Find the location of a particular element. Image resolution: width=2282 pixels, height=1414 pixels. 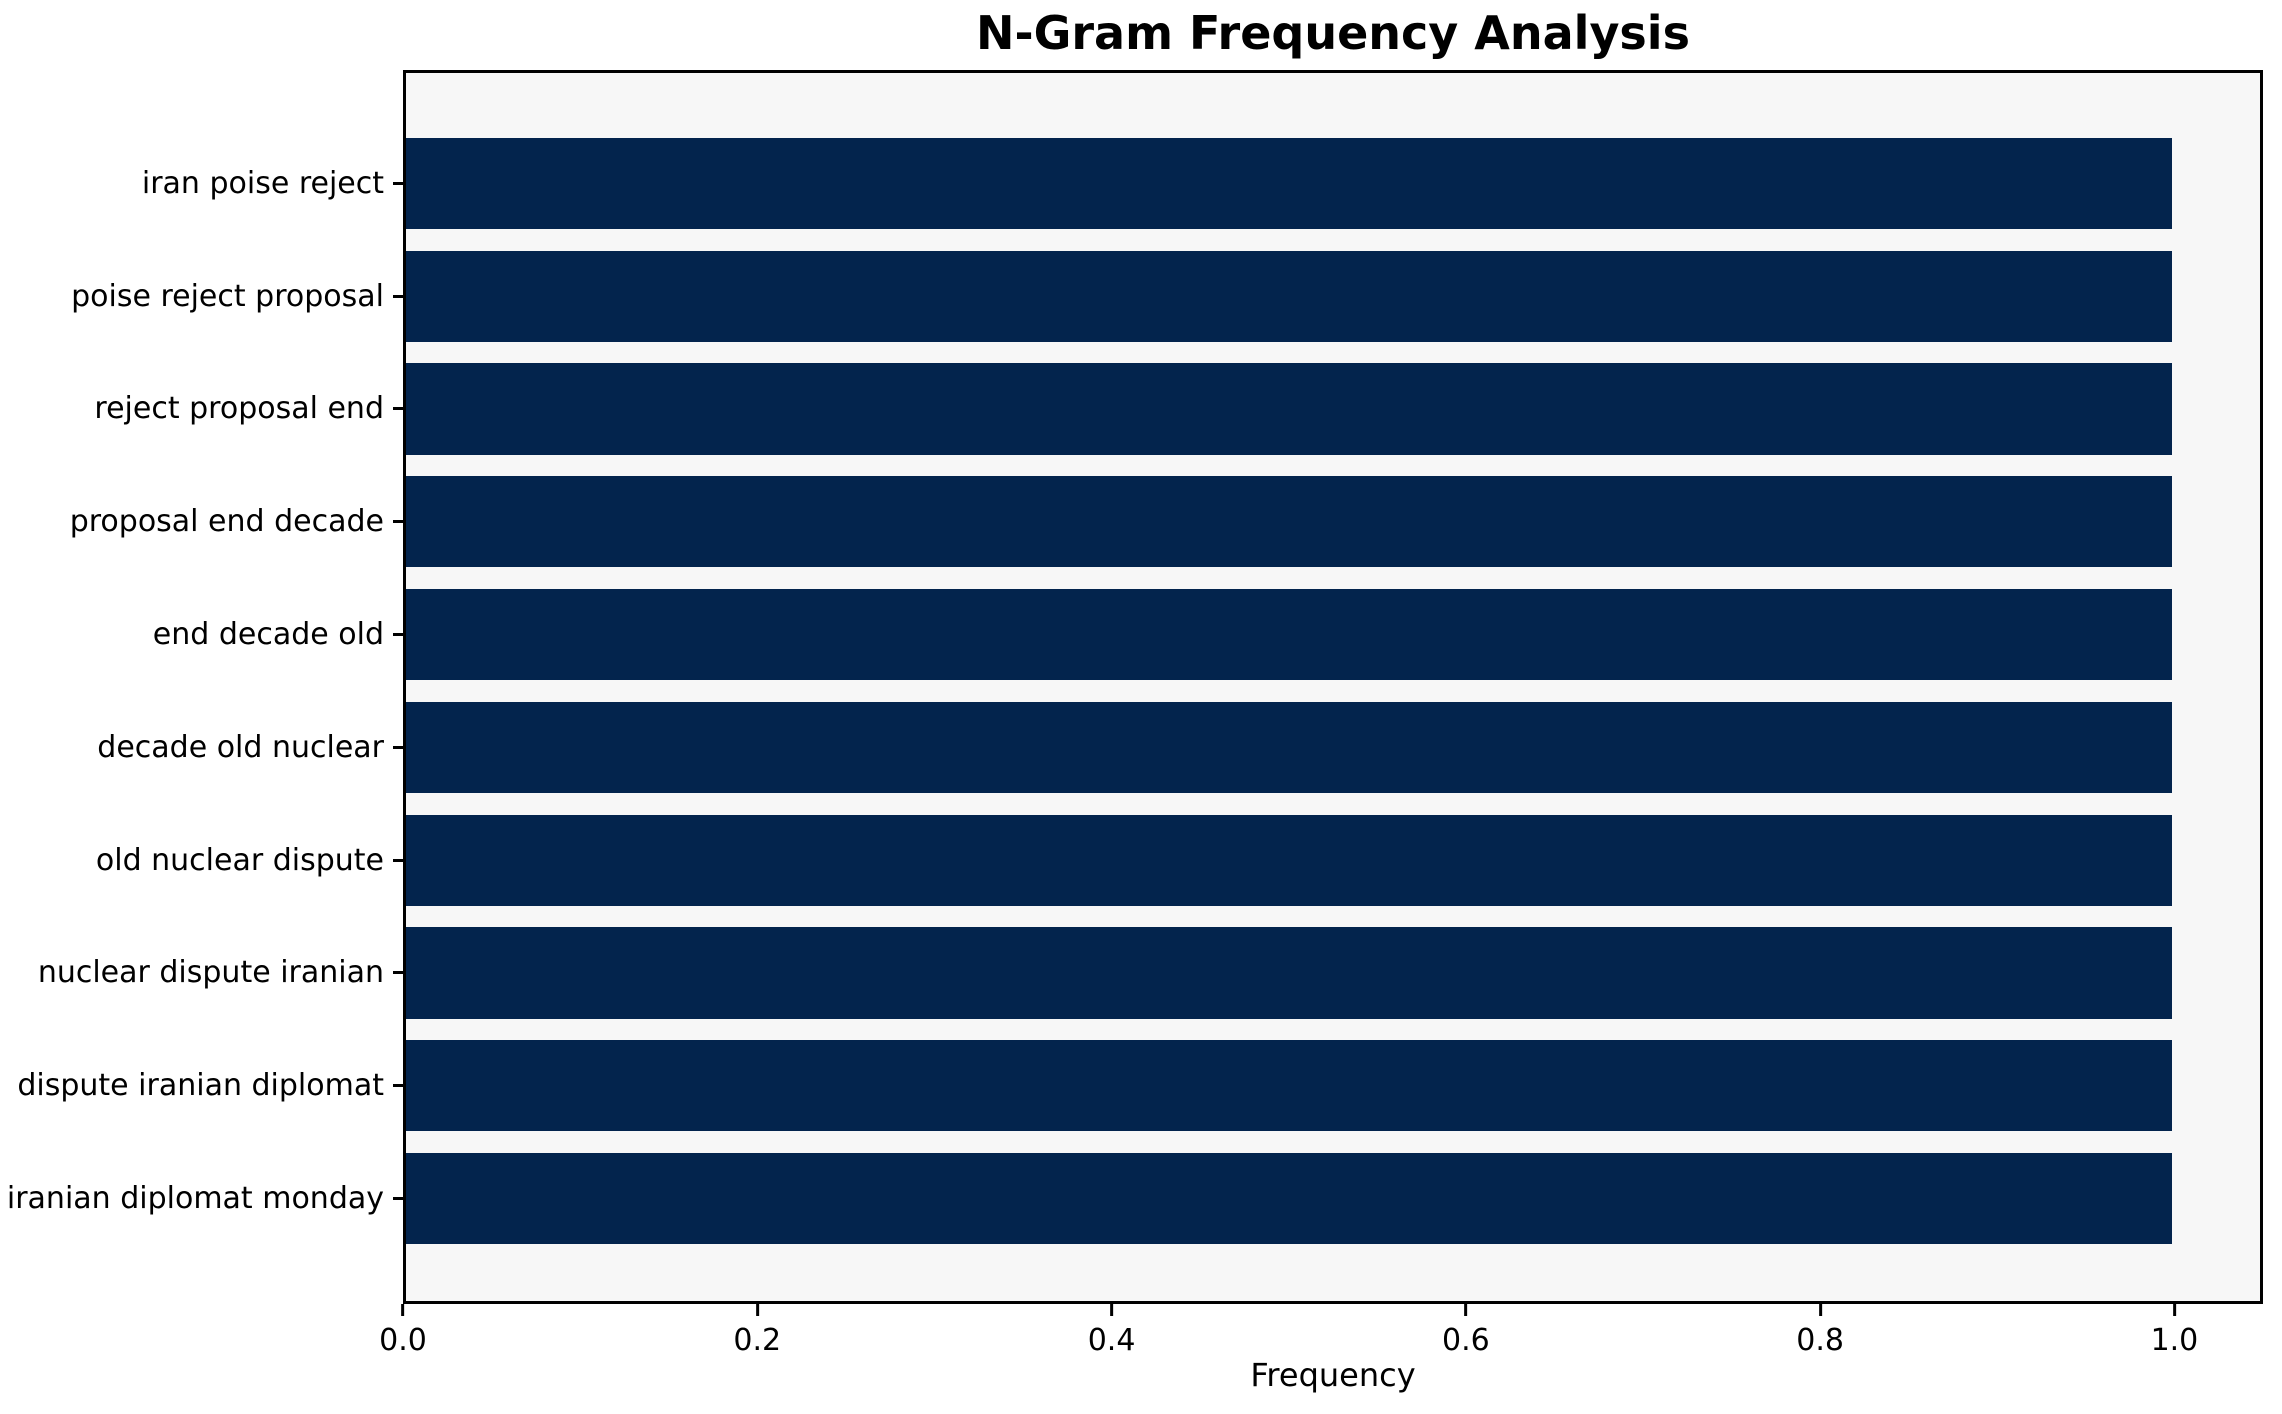

y-tick: poise reject proposal is located at coordinates (201, 296).